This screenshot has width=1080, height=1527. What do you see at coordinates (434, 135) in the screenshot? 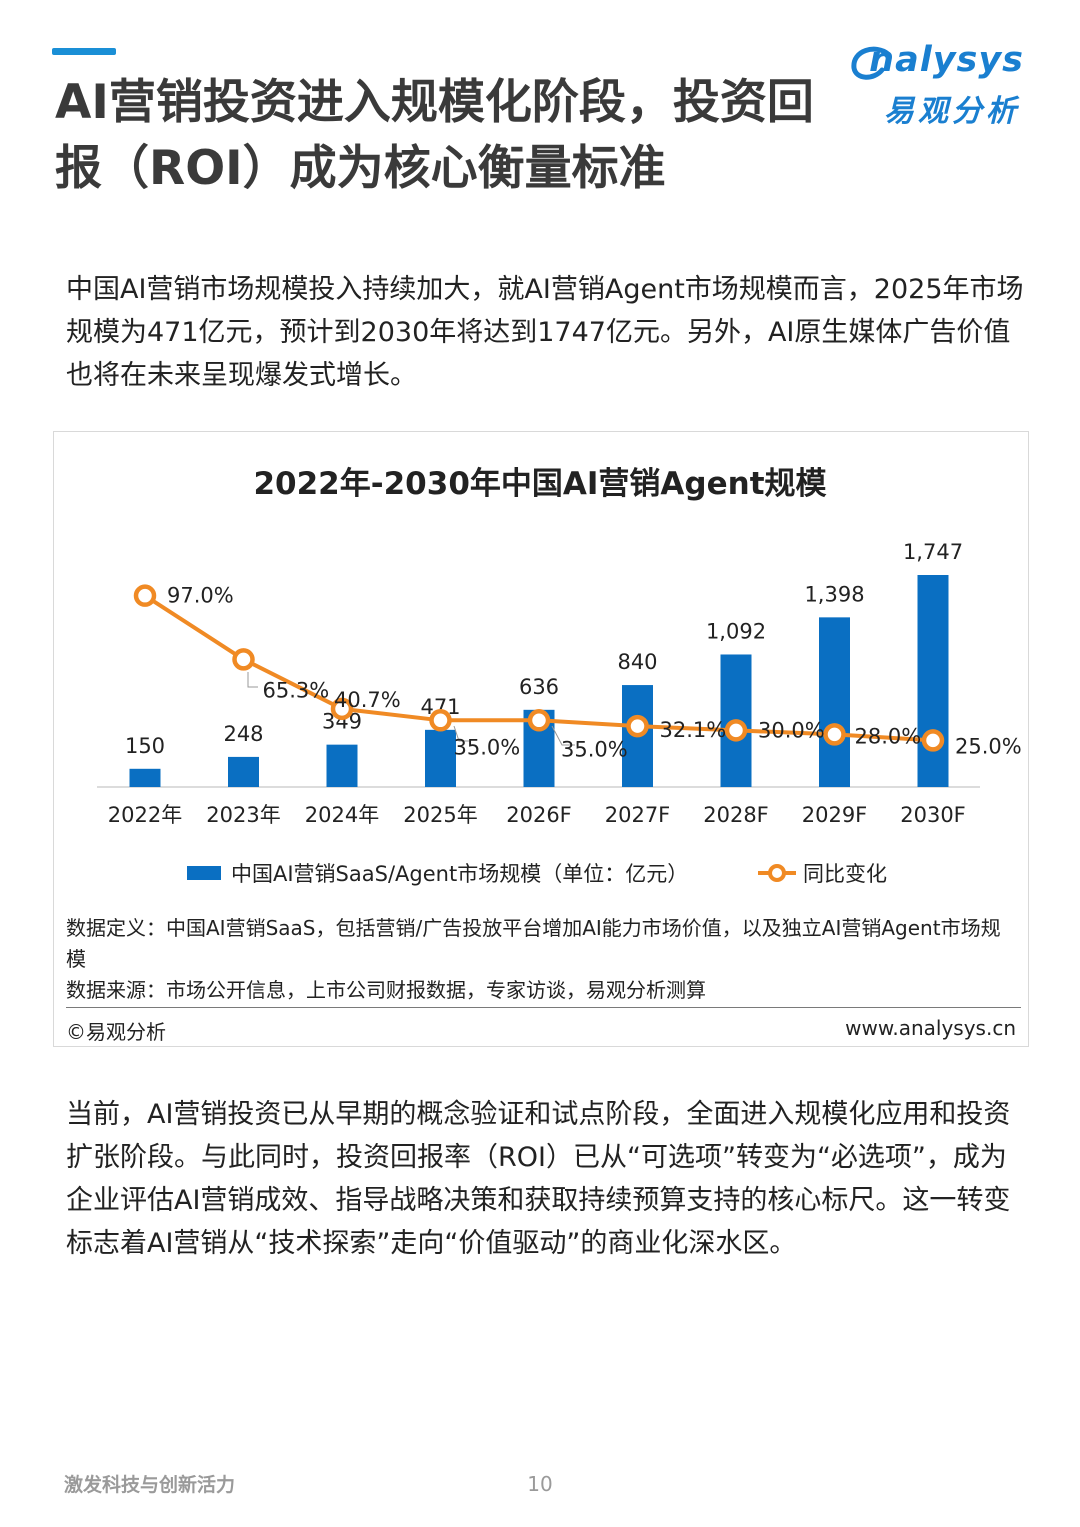
I see `page-title: AI营销投资进入规模化阶段，投资回报（ROI）成为核心衡量标准` at bounding box center [434, 135].